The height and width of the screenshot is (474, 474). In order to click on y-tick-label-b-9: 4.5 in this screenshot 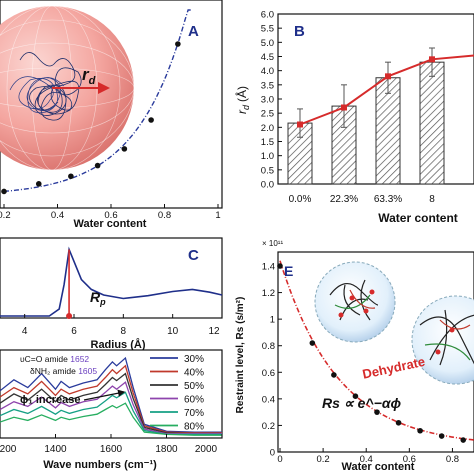, I will do `click(267, 57)`.